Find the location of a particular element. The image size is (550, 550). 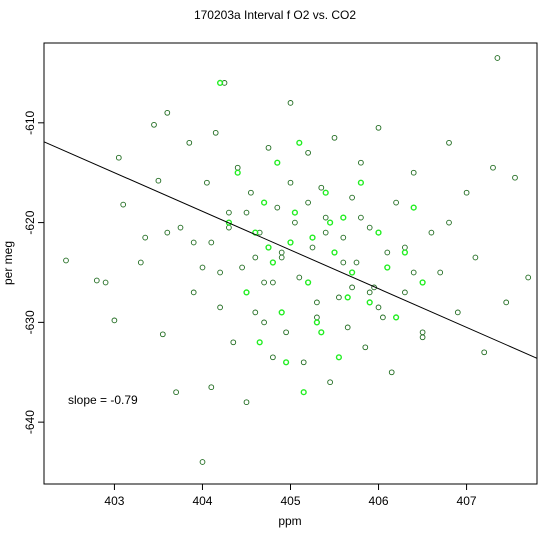

x-axis: 403 404 405 406 407 is located at coordinates (290, 496).